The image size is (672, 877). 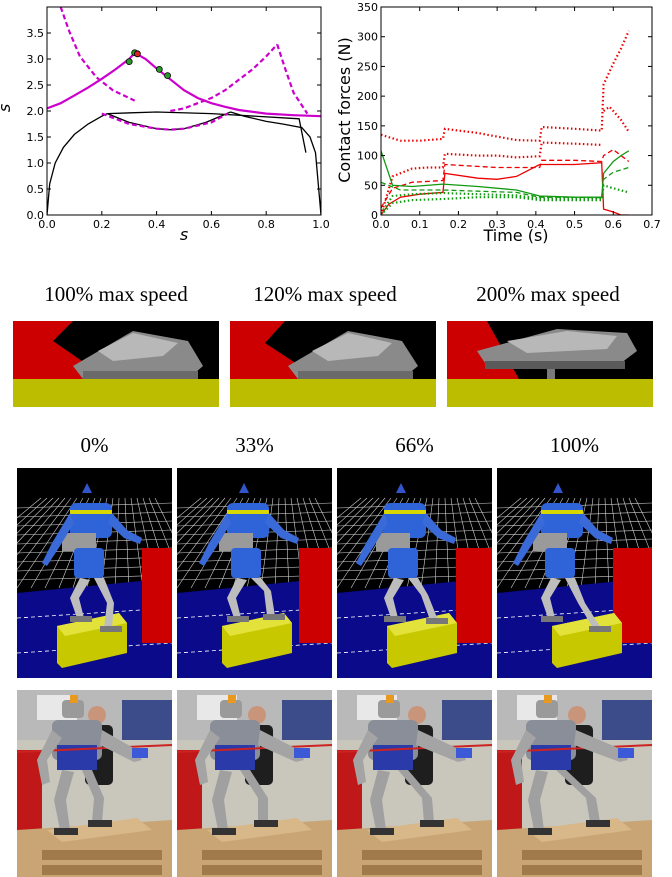 What do you see at coordinates (574, 445) in the screenshot?
I see `progress-caption-100: 100%` at bounding box center [574, 445].